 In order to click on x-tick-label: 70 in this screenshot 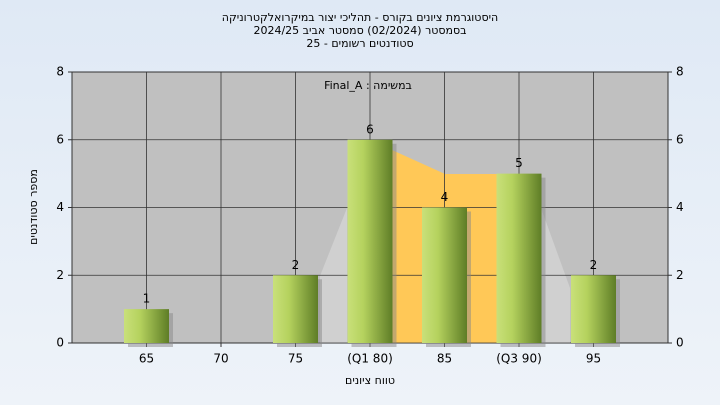, I will do `click(220, 359)`.